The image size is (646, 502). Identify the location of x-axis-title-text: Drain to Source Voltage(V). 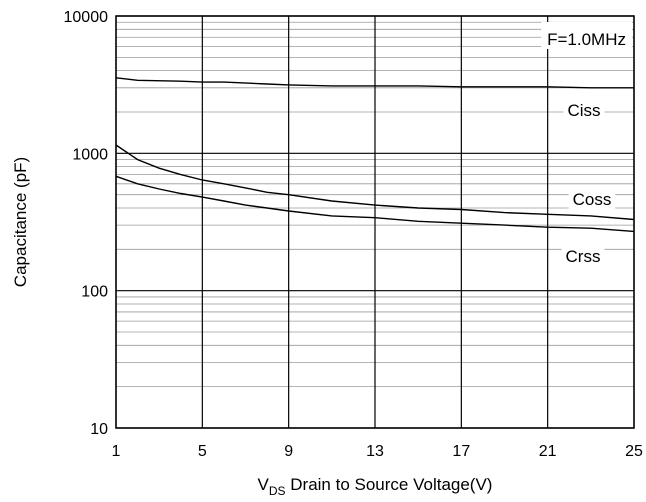
(389, 484).